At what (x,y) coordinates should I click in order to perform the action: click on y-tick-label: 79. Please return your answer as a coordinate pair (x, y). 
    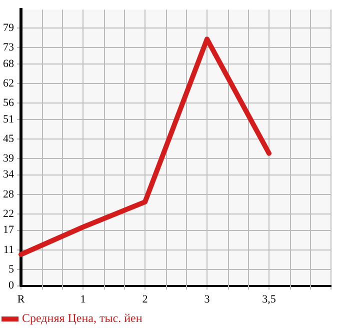
    Looking at the image, I should click on (8, 28).